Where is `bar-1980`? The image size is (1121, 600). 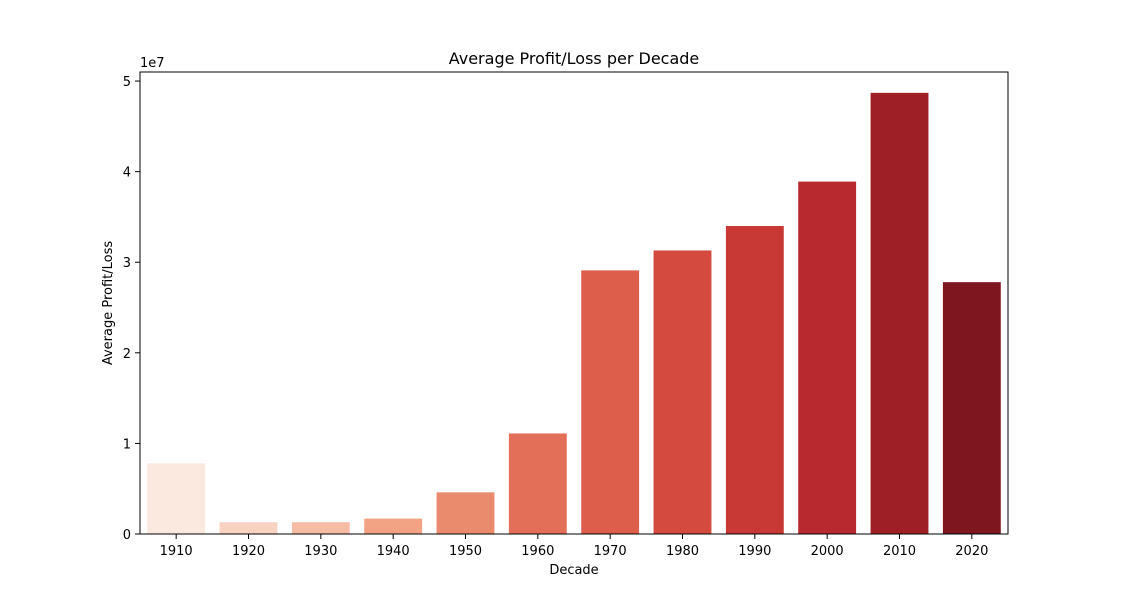
bar-1980 is located at coordinates (682, 392).